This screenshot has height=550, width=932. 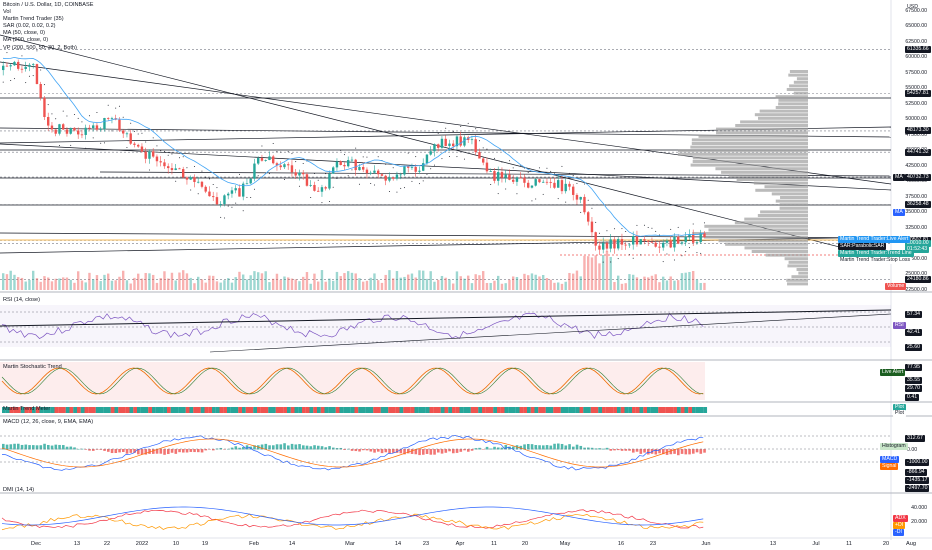 I want to click on trend-meter-title: Martin Trend Meter, so click(x=27, y=409).